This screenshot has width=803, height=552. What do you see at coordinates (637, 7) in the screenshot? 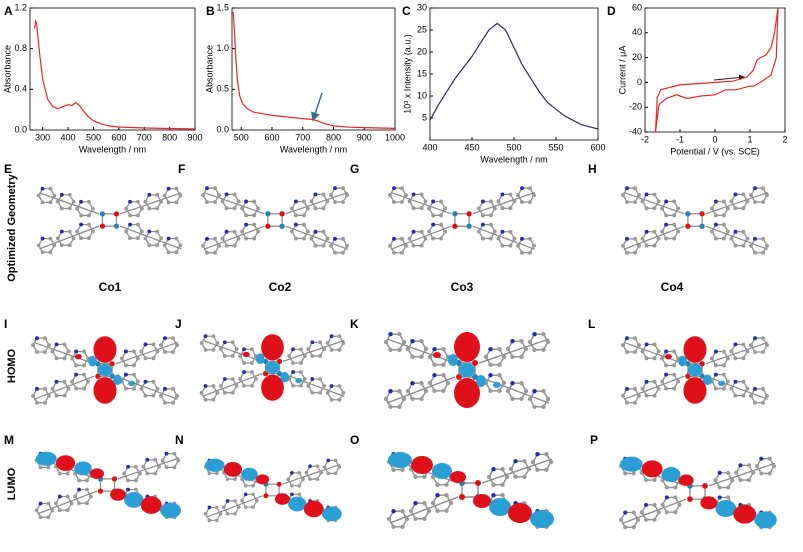
I see `y-tick-label: 60` at bounding box center [637, 7].